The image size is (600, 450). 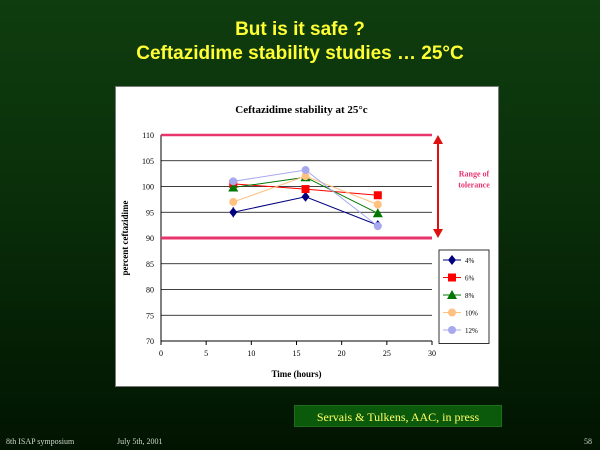 I want to click on tolerance-arrow-head-up, so click(x=438, y=139).